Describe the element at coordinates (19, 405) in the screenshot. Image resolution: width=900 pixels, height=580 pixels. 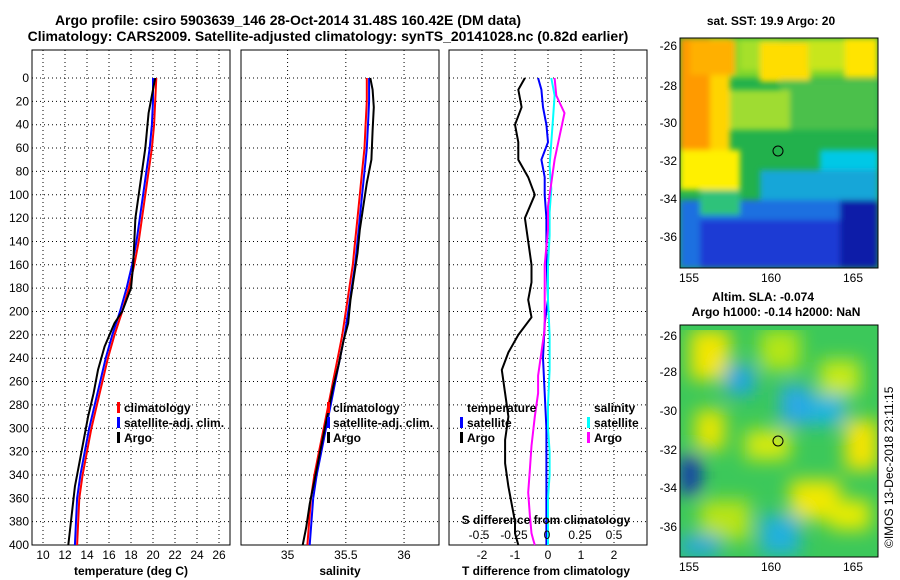
I see `depth-tick-label: 280` at that location.